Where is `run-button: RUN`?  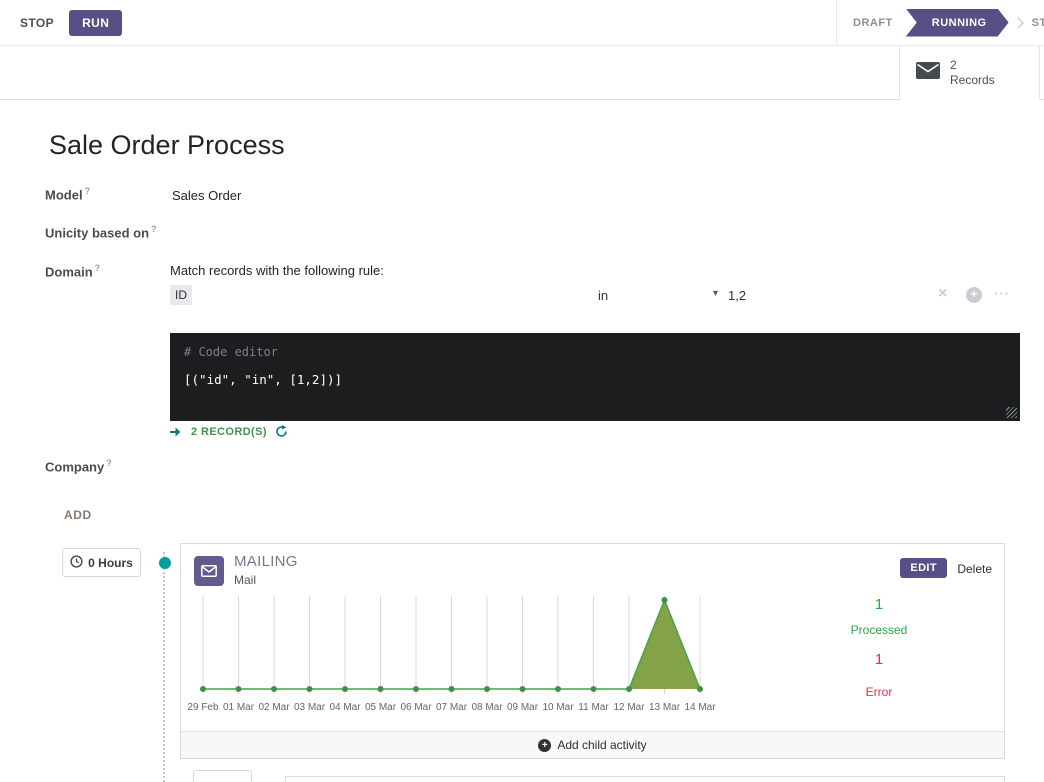 run-button: RUN is located at coordinates (96, 22).